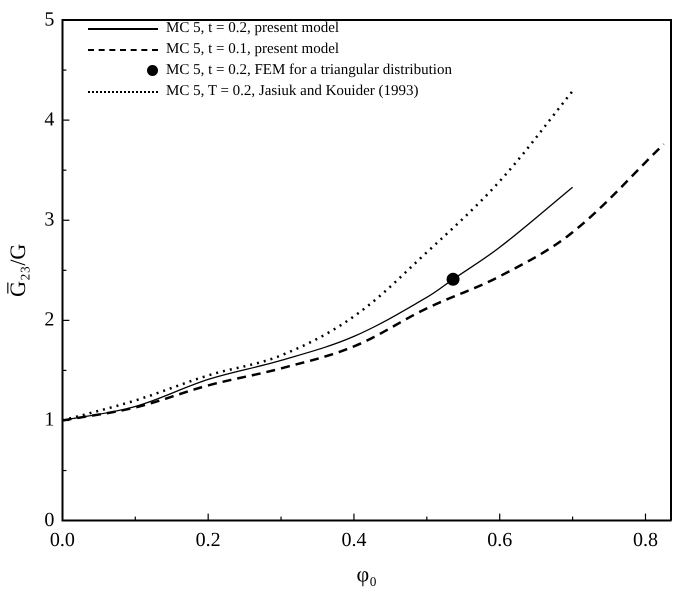 The height and width of the screenshot is (595, 678). What do you see at coordinates (208, 539) in the screenshot?
I see `x-tick-label: 0.2` at bounding box center [208, 539].